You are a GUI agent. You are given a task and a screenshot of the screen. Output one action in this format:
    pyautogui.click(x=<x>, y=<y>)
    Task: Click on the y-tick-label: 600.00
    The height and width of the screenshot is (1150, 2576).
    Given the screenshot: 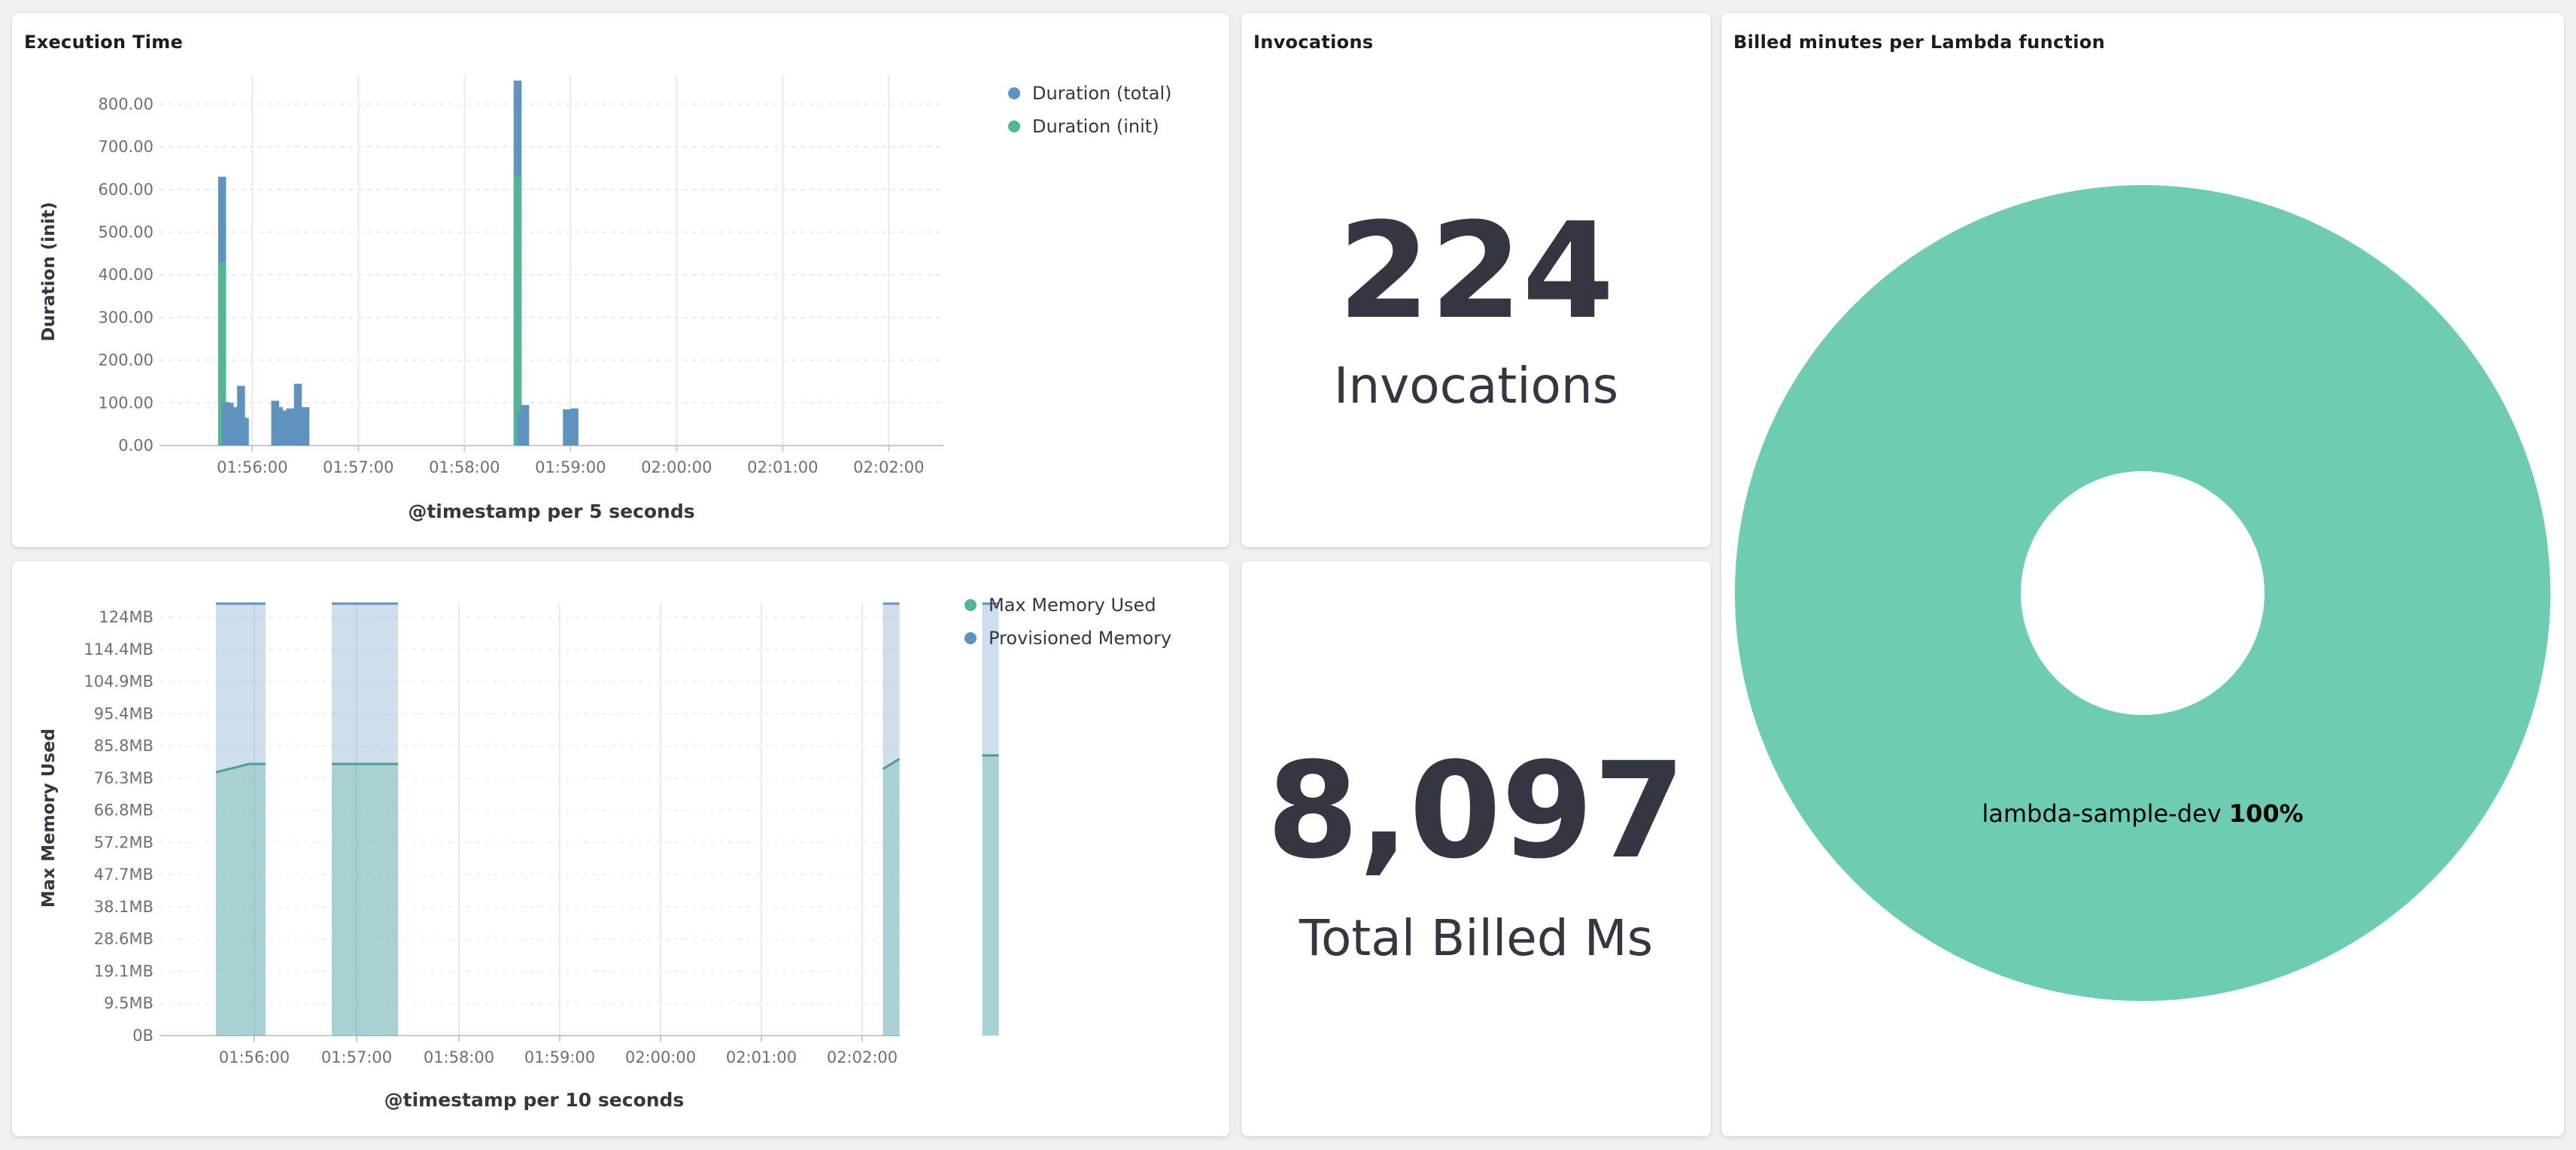 What is the action you would take?
    pyautogui.click(x=126, y=190)
    